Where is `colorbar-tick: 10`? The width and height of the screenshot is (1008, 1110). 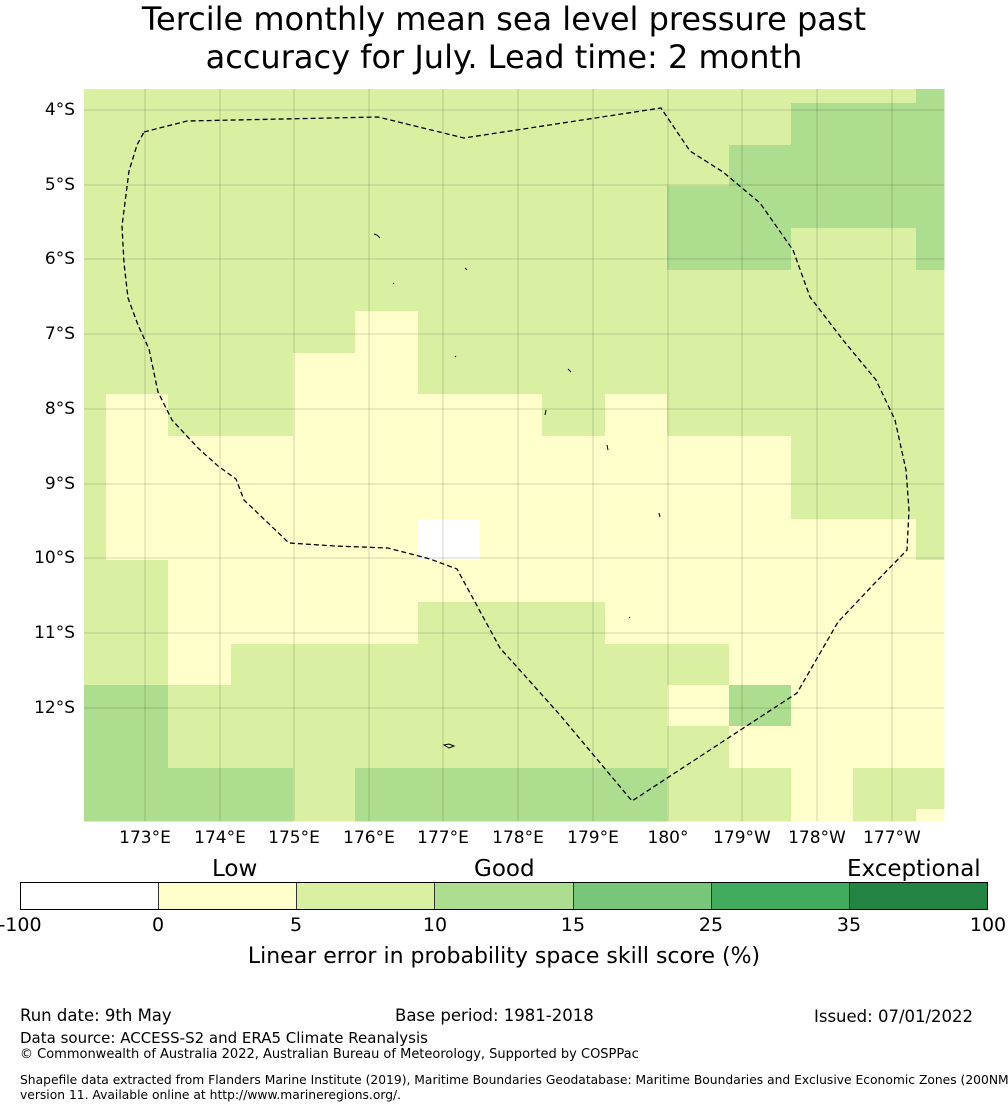
colorbar-tick: 10 is located at coordinates (435, 925).